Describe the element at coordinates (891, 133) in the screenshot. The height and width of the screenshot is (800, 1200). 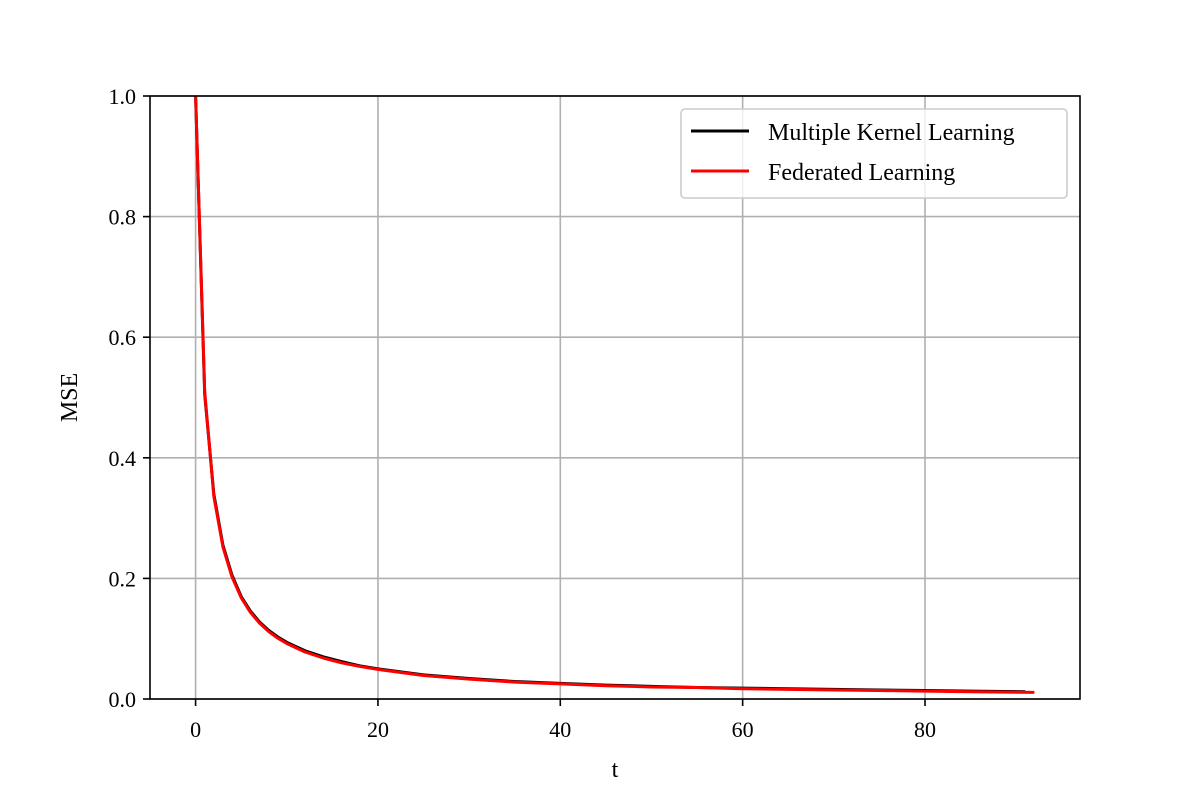
I see `legend-label-multiple-kernel-learning: Multiple Kernel Learning` at that location.